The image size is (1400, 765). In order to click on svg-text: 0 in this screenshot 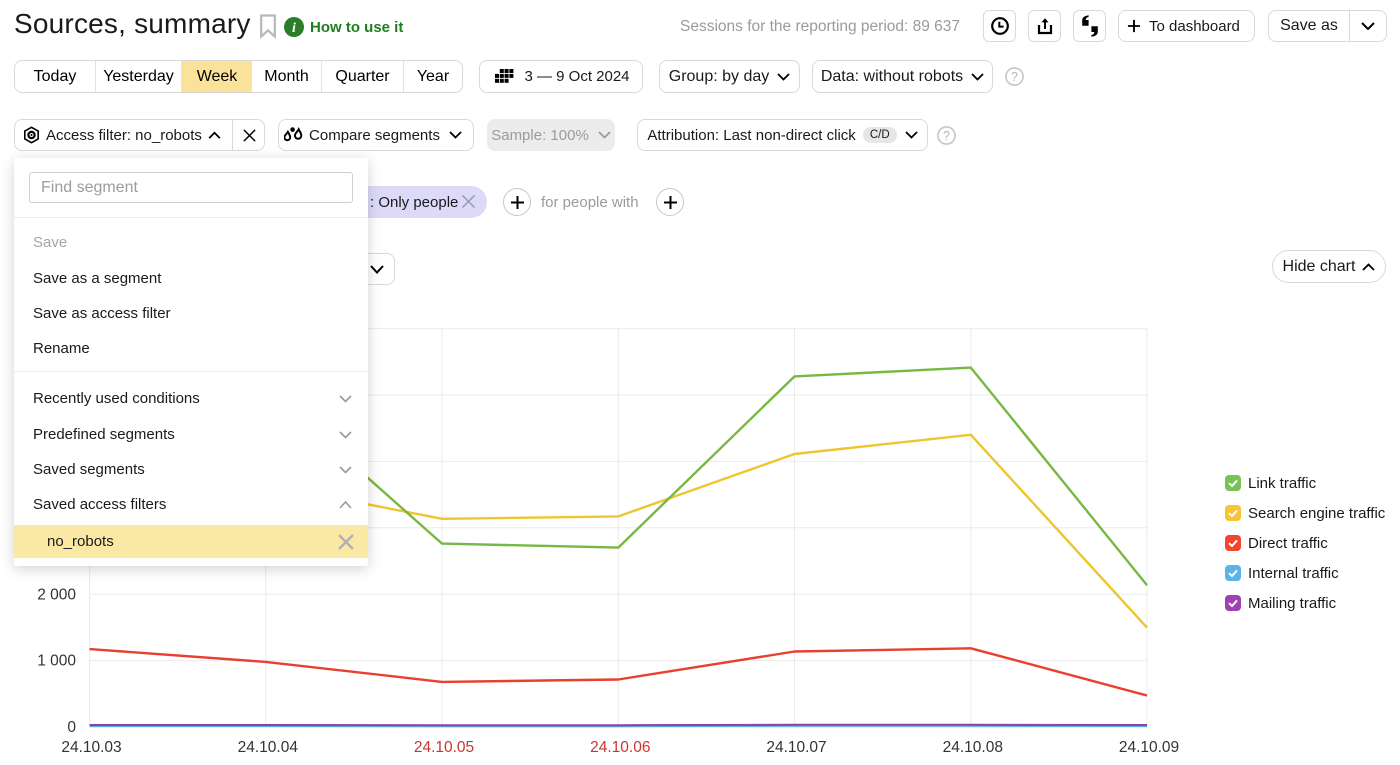, I will do `click(71, 727)`.